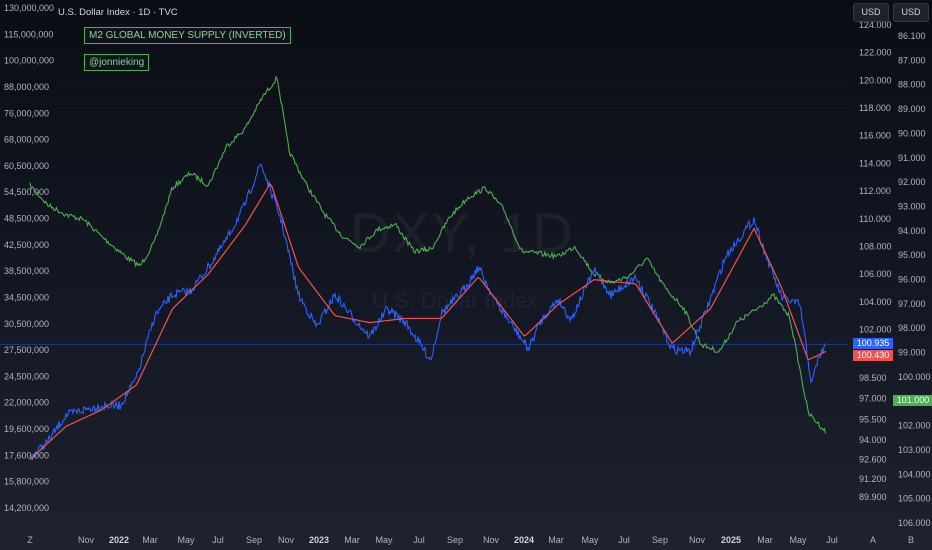  I want to click on mid-axis-label: 102.000, so click(875, 330).